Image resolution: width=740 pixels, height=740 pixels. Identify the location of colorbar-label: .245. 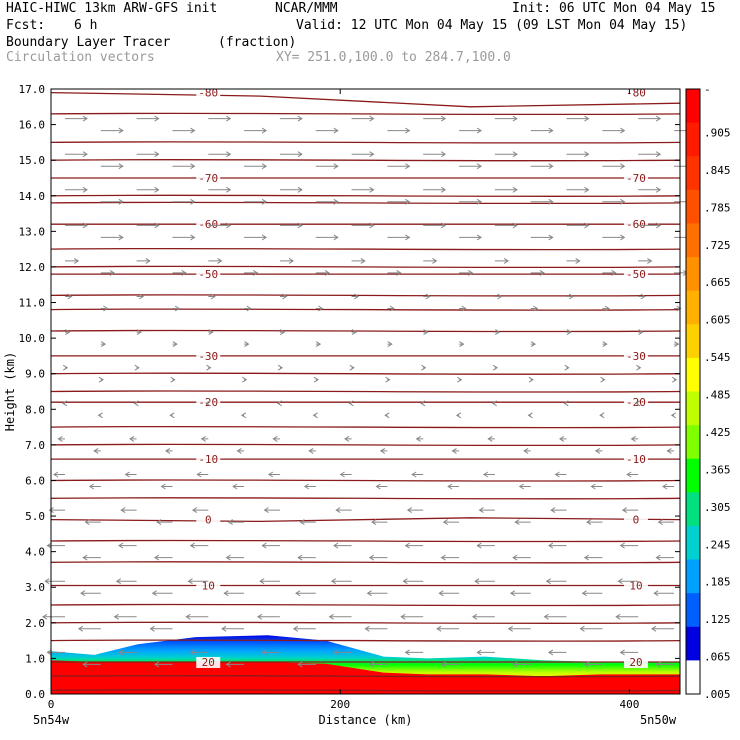
(717, 544).